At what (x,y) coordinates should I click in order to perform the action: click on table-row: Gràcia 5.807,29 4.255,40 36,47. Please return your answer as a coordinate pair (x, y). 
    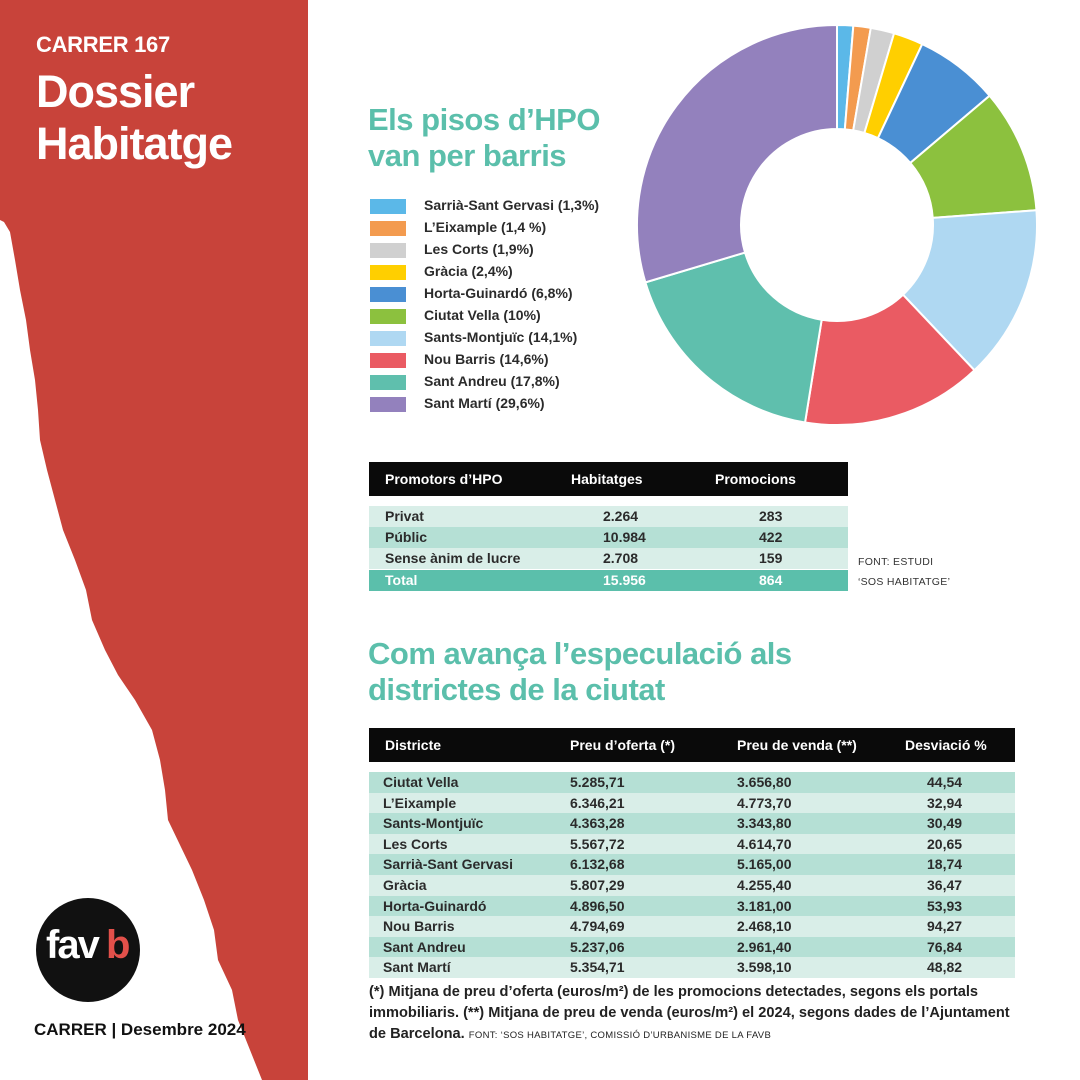
    Looking at the image, I should click on (692, 885).